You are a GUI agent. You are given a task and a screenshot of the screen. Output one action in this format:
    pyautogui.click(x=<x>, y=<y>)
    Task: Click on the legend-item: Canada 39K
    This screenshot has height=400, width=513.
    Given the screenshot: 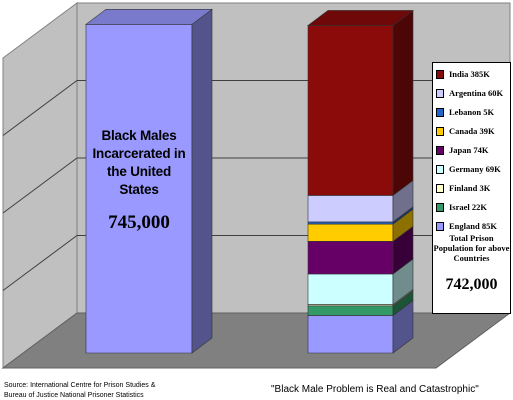 What is the action you would take?
    pyautogui.click(x=471, y=131)
    